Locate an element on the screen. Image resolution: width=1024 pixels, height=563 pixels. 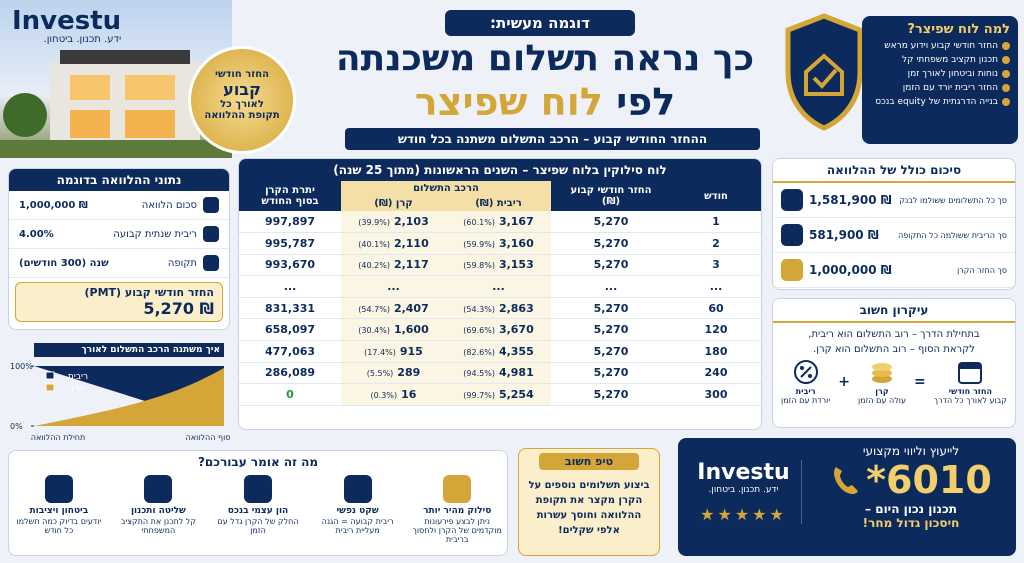
cell-pct: (17.4%) is located at coordinates (380, 352).